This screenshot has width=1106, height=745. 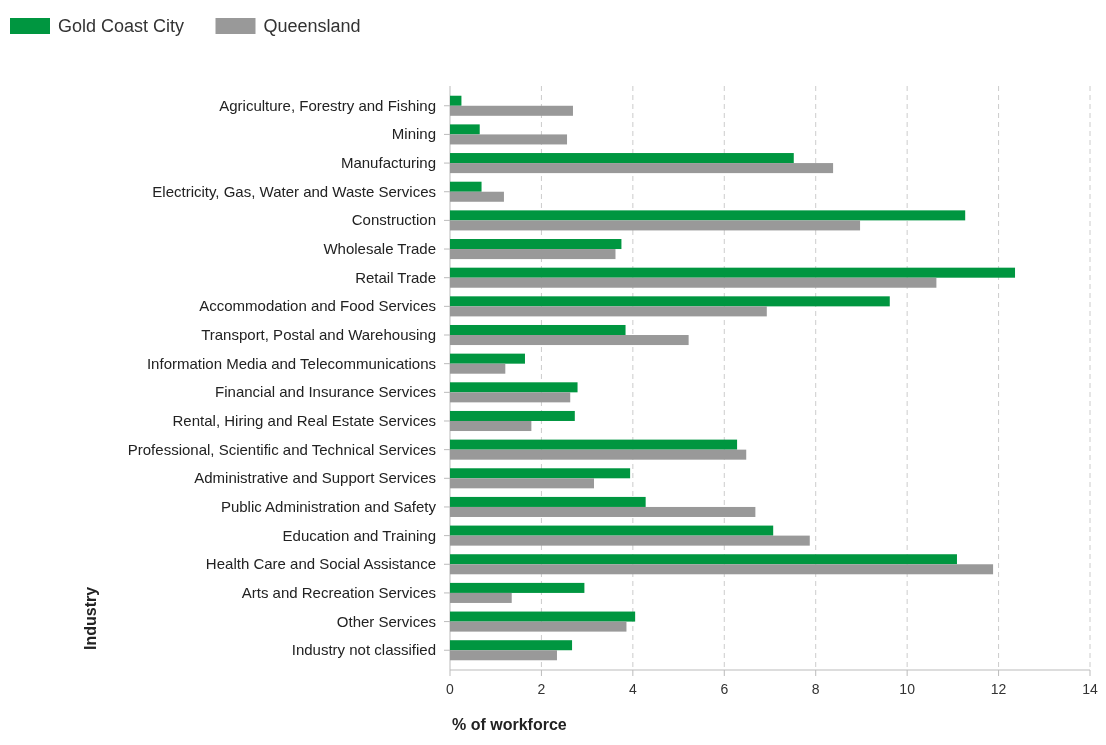 What do you see at coordinates (450, 689) in the screenshot?
I see `x-tick-label: 0` at bounding box center [450, 689].